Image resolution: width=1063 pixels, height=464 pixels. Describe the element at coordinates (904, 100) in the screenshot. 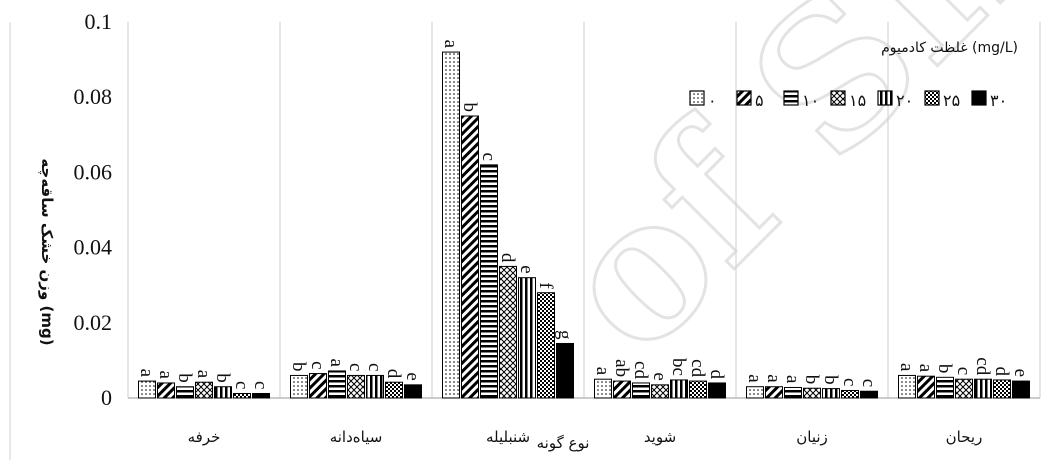

I see `legend-entry-label: ۲۰` at that location.